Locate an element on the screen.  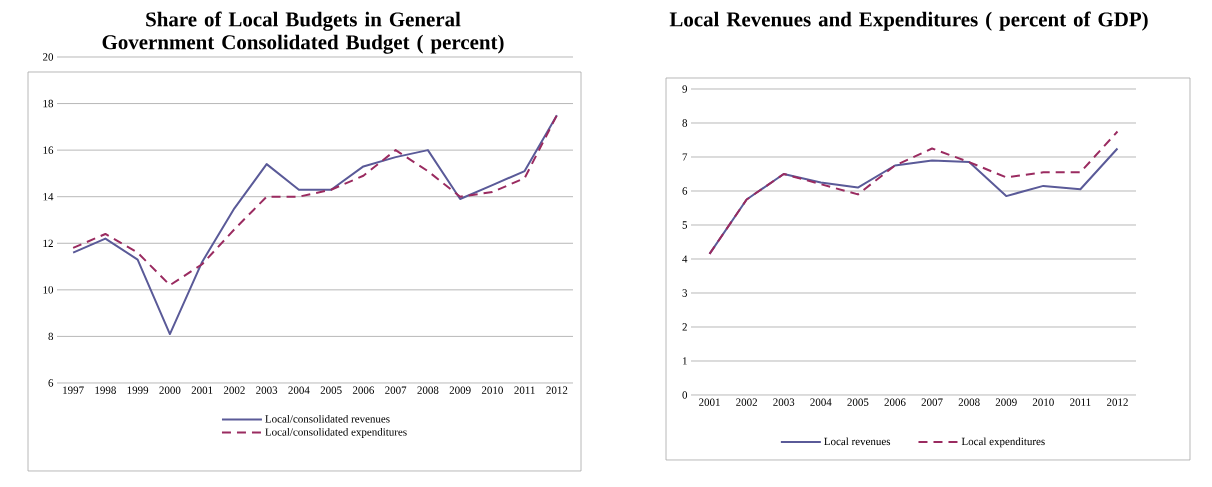
y-tick-label: 18 is located at coordinates (48, 103).